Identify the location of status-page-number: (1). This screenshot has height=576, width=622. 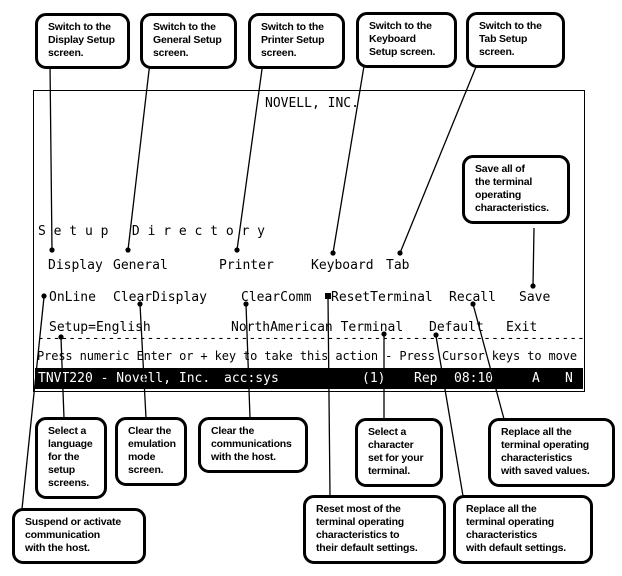
(374, 378).